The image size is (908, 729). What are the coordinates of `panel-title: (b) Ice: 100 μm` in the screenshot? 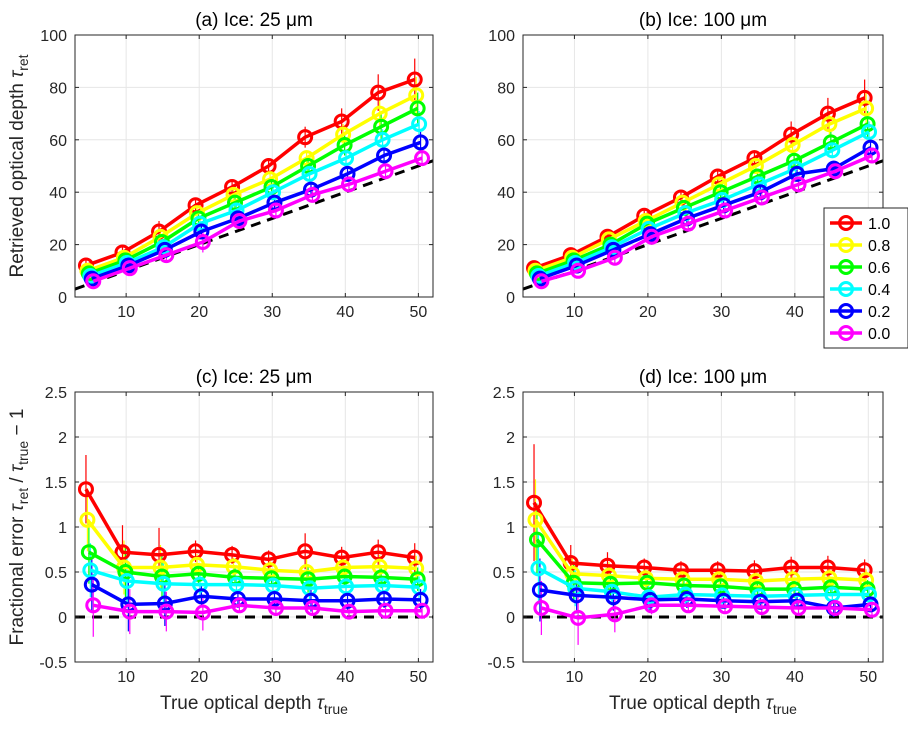 It's located at (703, 20).